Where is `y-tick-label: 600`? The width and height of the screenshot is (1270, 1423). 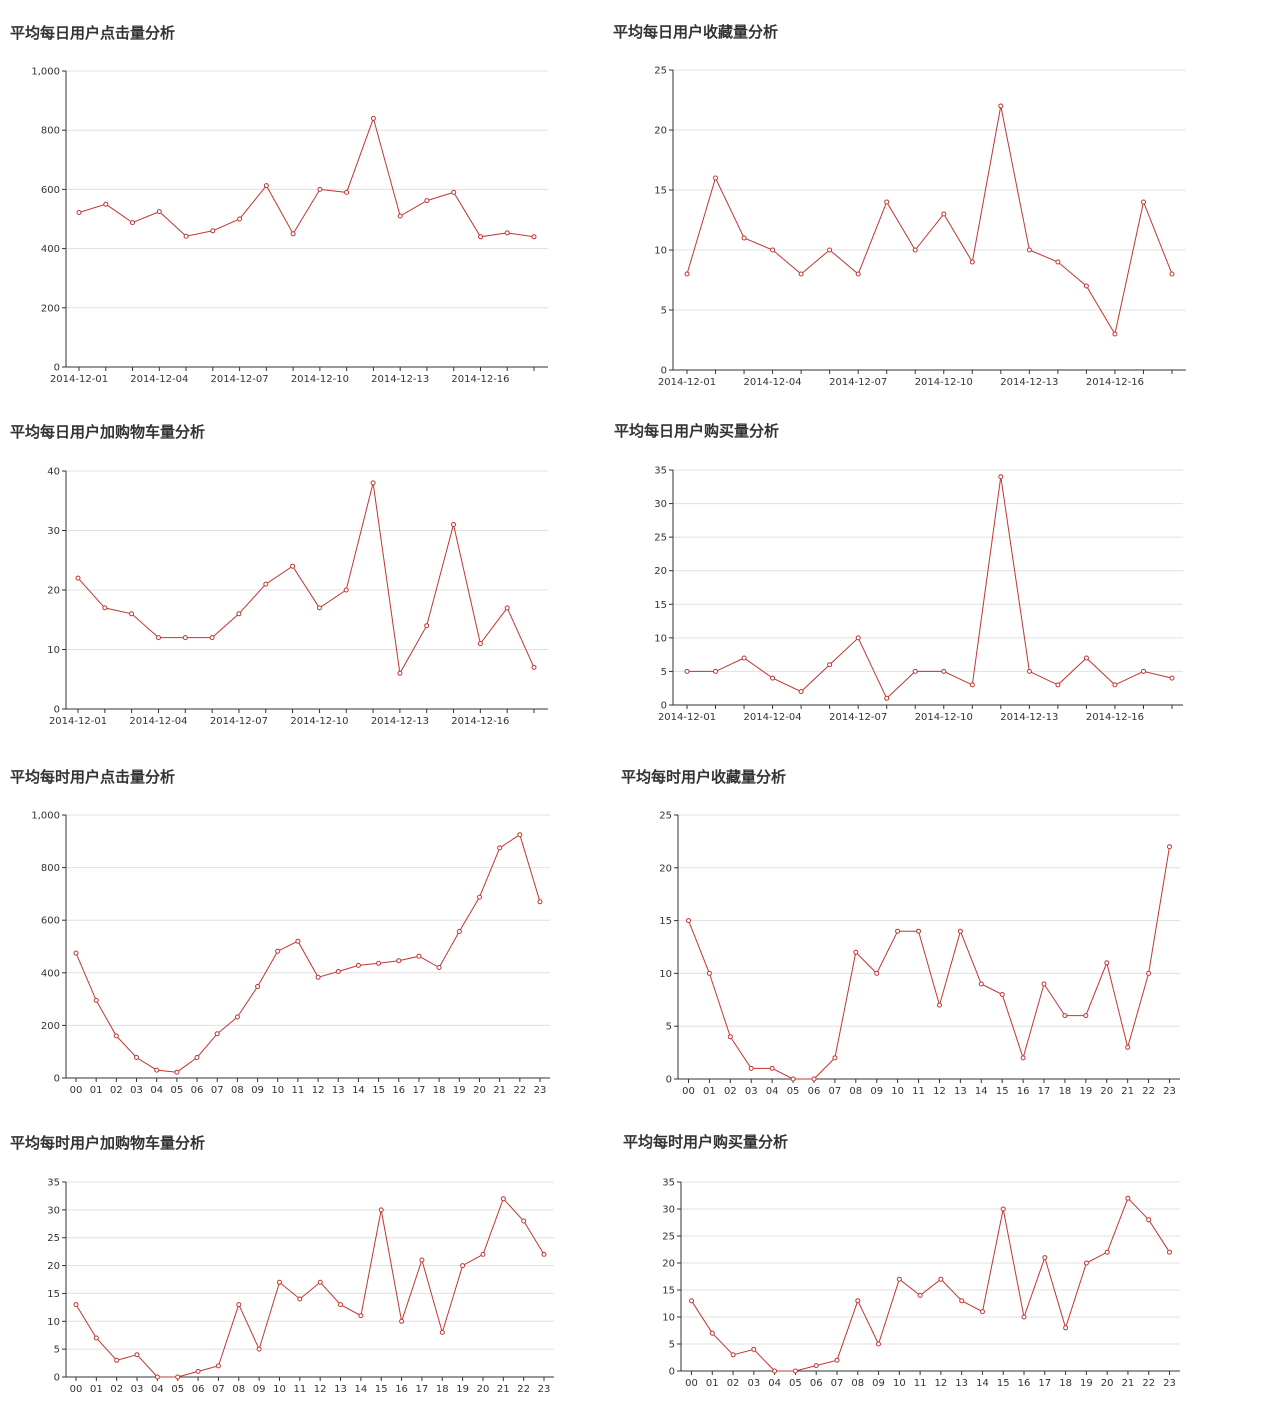
y-tick-label: 600 is located at coordinates (50, 921).